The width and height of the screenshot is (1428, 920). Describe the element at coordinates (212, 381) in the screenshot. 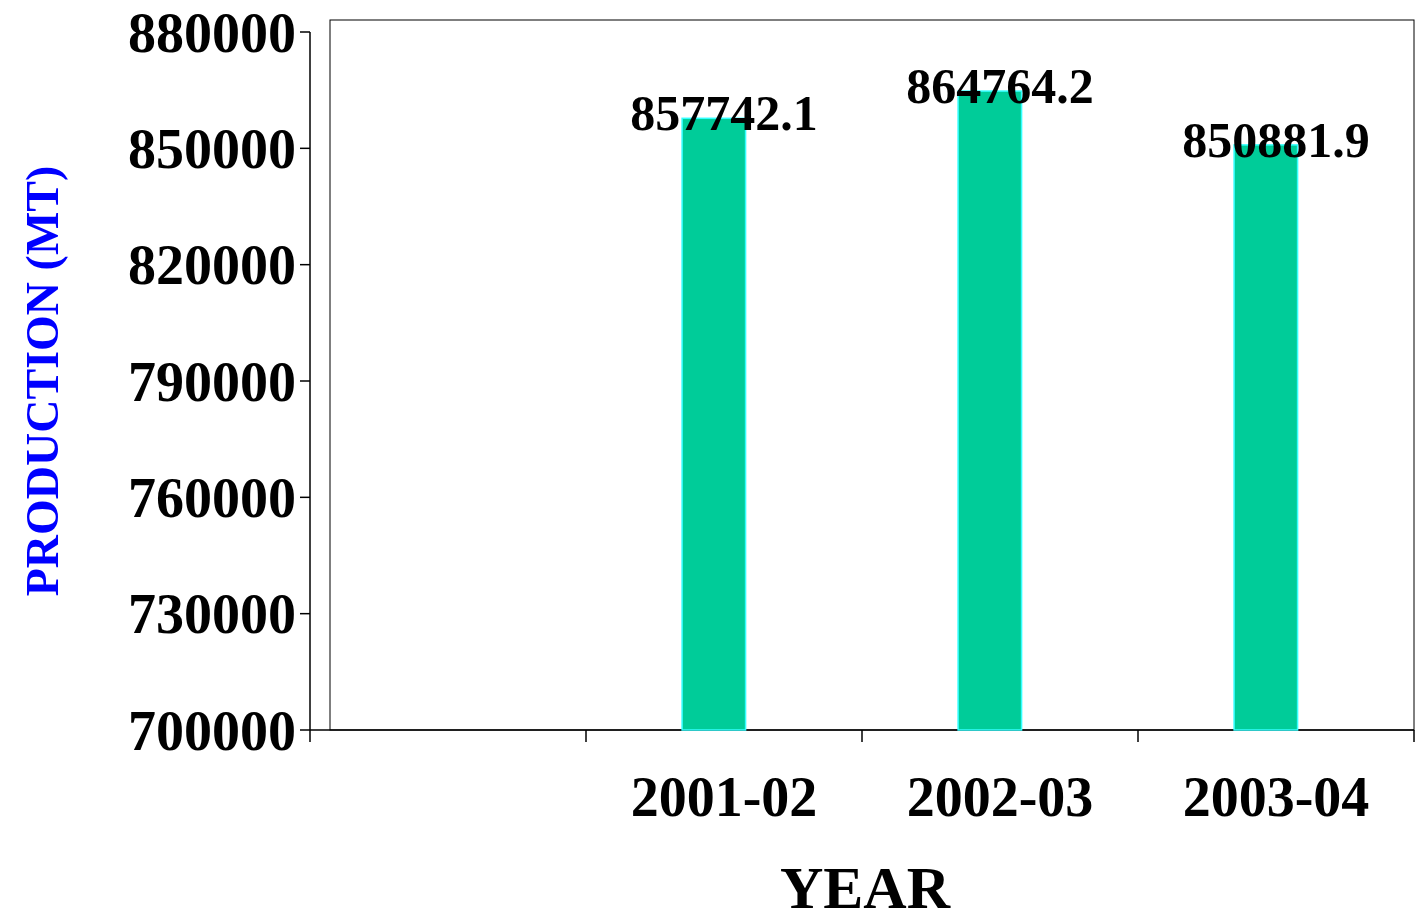

I see `y-tick-label: 790000` at that location.